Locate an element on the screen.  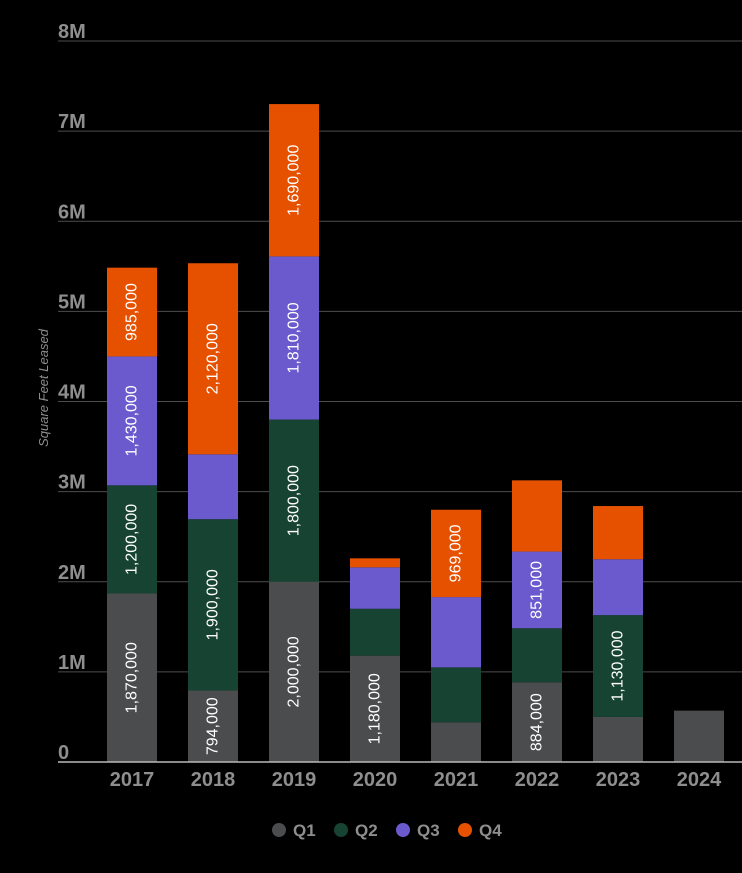
x-tick-label: 2022 is located at coordinates (537, 780).